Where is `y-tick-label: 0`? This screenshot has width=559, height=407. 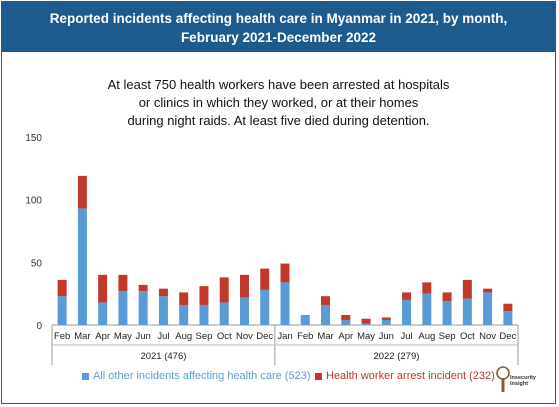
y-tick-label: 0 is located at coordinates (39, 326).